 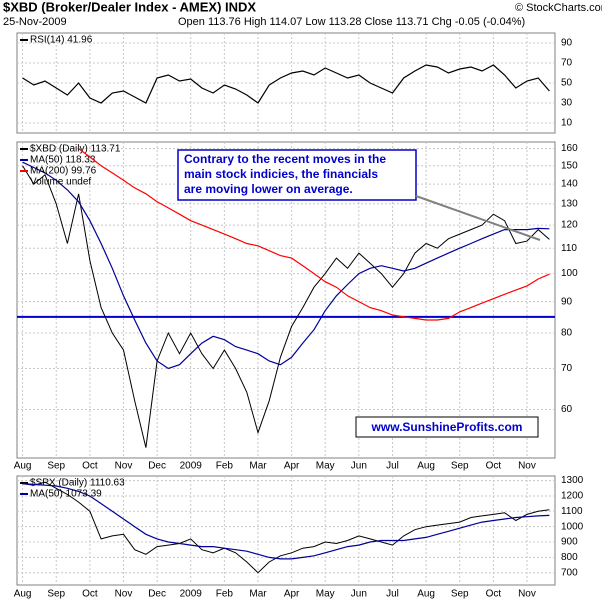 What do you see at coordinates (567, 83) in the screenshot?
I see `y-tick-label: 50` at bounding box center [567, 83].